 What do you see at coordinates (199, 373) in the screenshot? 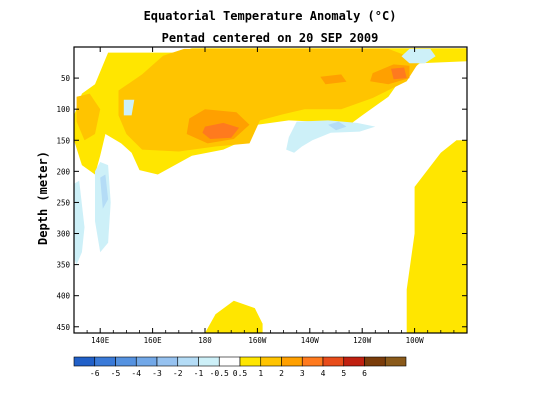
I see `colorbar-label: -1` at bounding box center [199, 373].